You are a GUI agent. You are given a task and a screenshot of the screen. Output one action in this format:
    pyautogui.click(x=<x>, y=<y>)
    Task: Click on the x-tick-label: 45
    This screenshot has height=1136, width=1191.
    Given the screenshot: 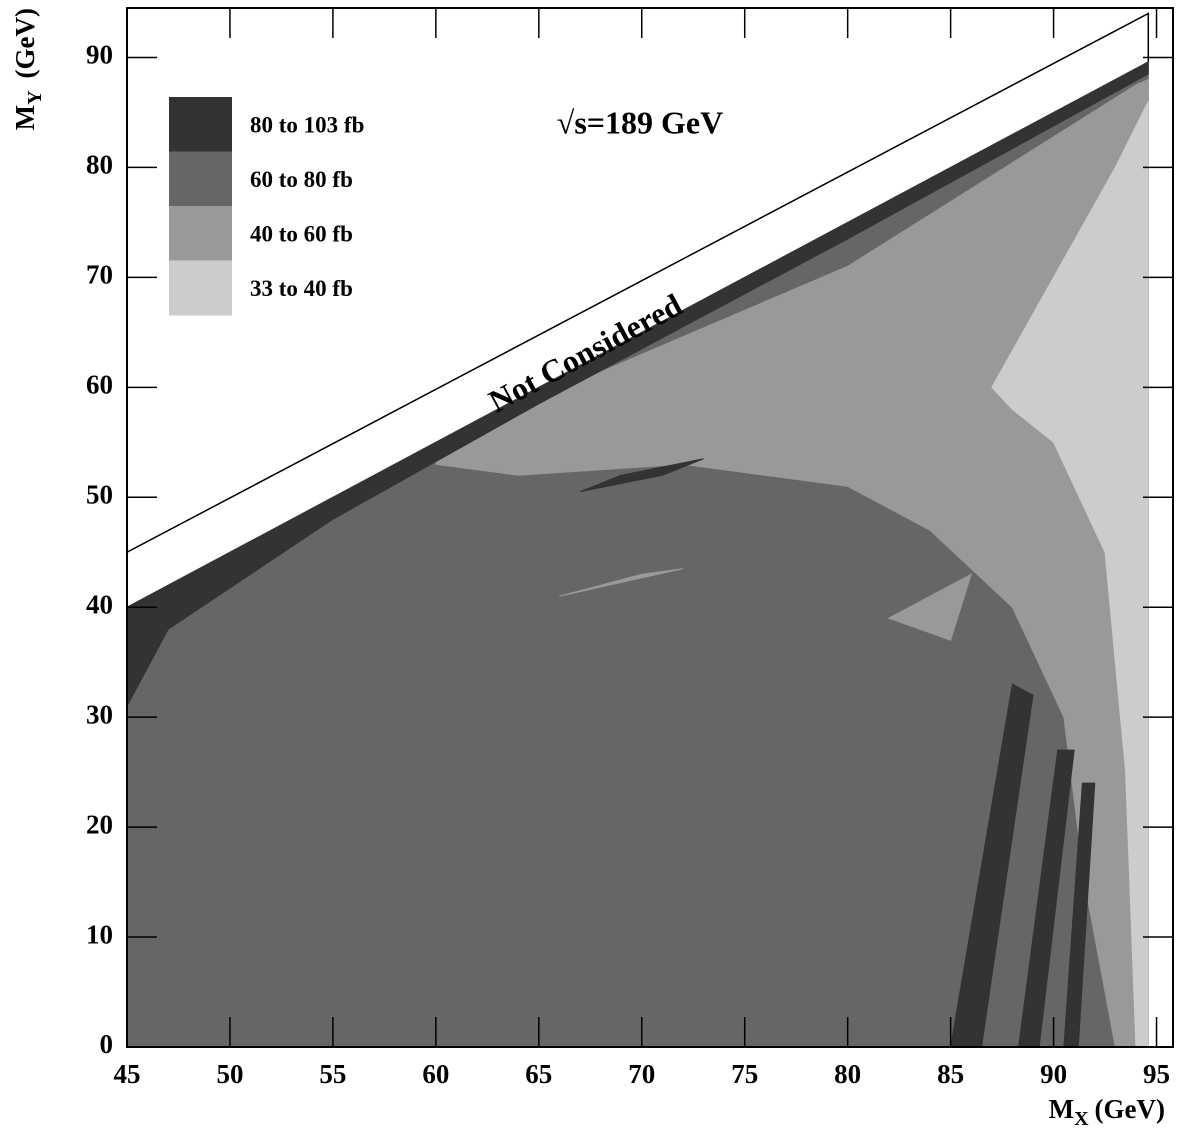 What is the action you would take?
    pyautogui.click(x=127, y=1074)
    